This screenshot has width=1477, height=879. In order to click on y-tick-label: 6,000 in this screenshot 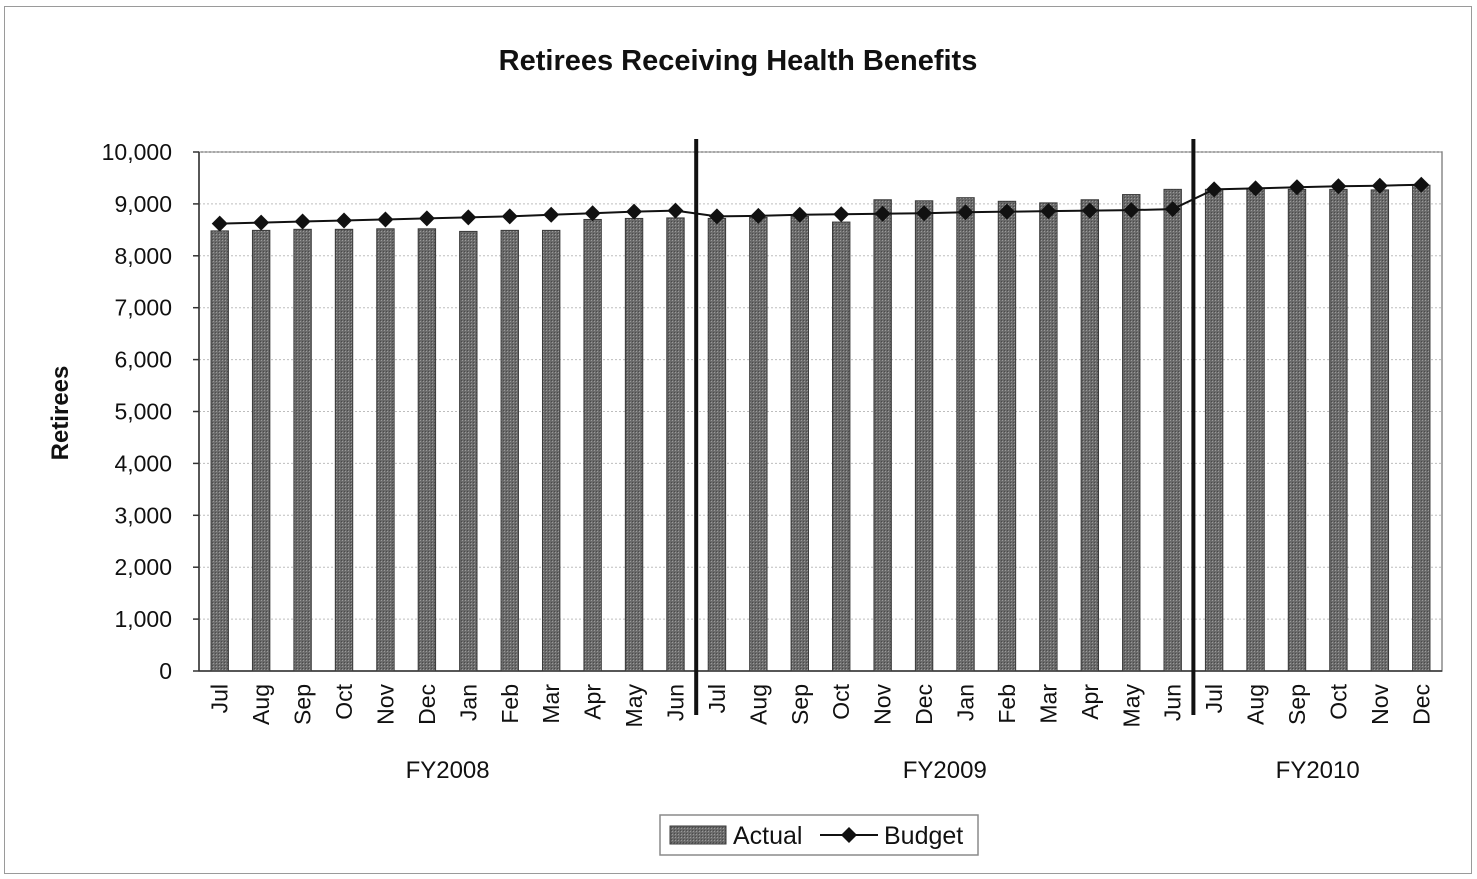, I will do `click(143, 360)`.